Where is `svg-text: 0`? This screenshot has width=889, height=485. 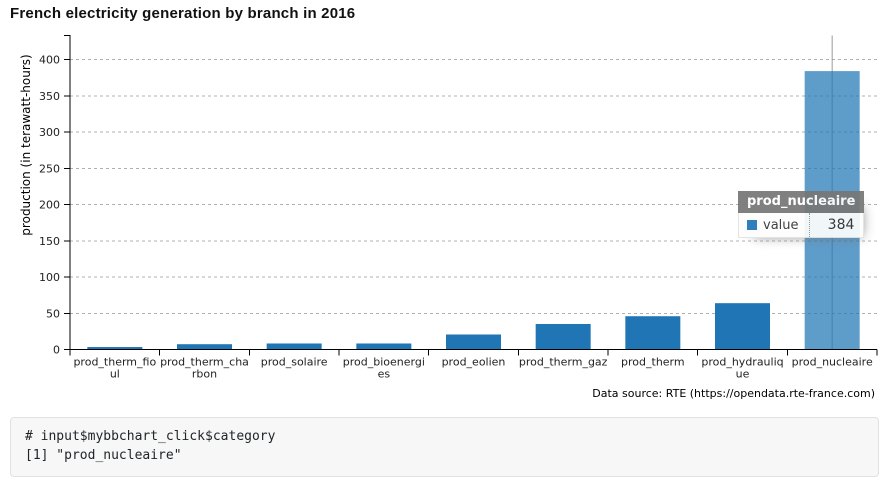 svg-text: 0 is located at coordinates (56, 350).